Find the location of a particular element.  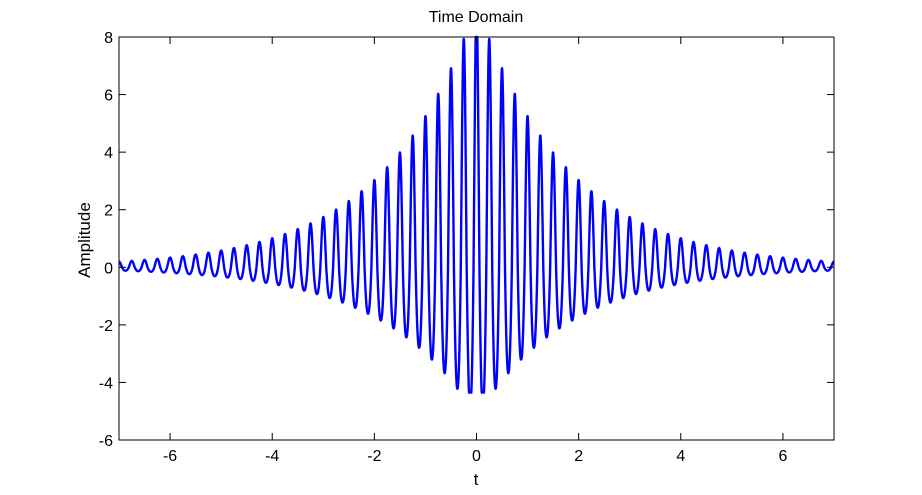

x-tick-label: 2 is located at coordinates (578, 456).